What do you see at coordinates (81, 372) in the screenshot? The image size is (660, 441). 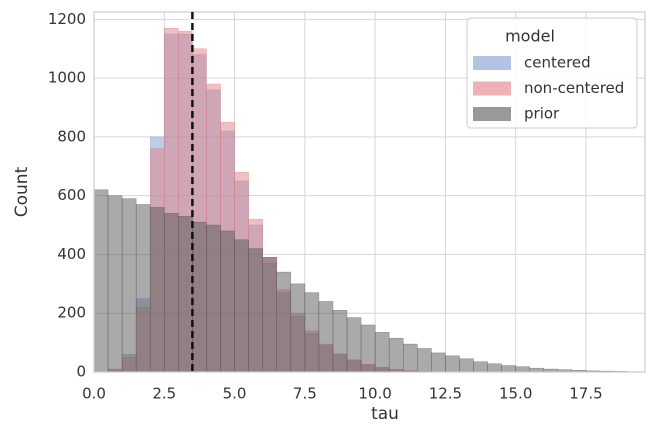 I see `y-tick-label: 0` at bounding box center [81, 372].